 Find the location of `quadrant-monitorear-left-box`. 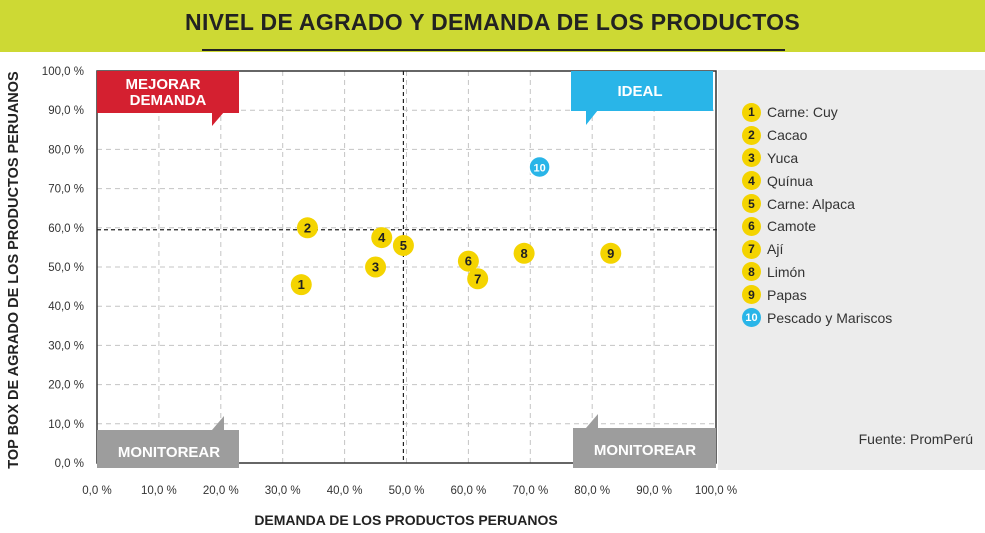

quadrant-monitorear-left-box is located at coordinates (168, 449).